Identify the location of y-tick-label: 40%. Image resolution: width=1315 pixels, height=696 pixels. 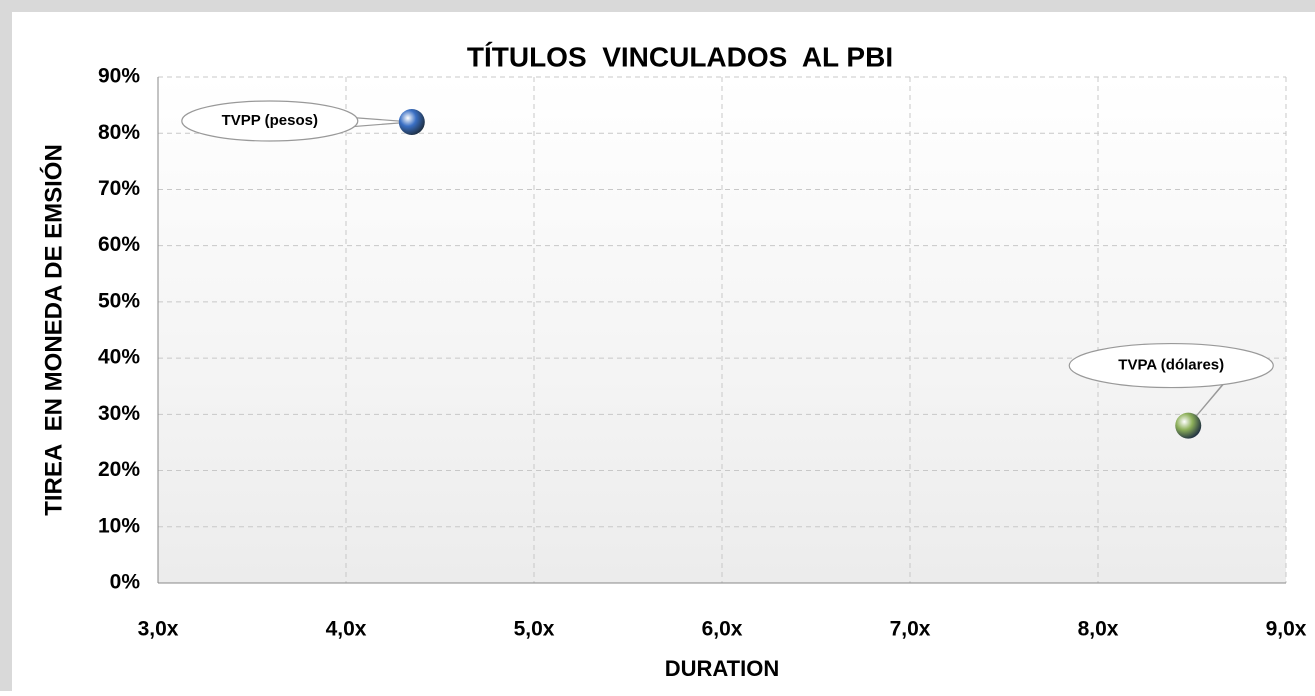
(119, 357).